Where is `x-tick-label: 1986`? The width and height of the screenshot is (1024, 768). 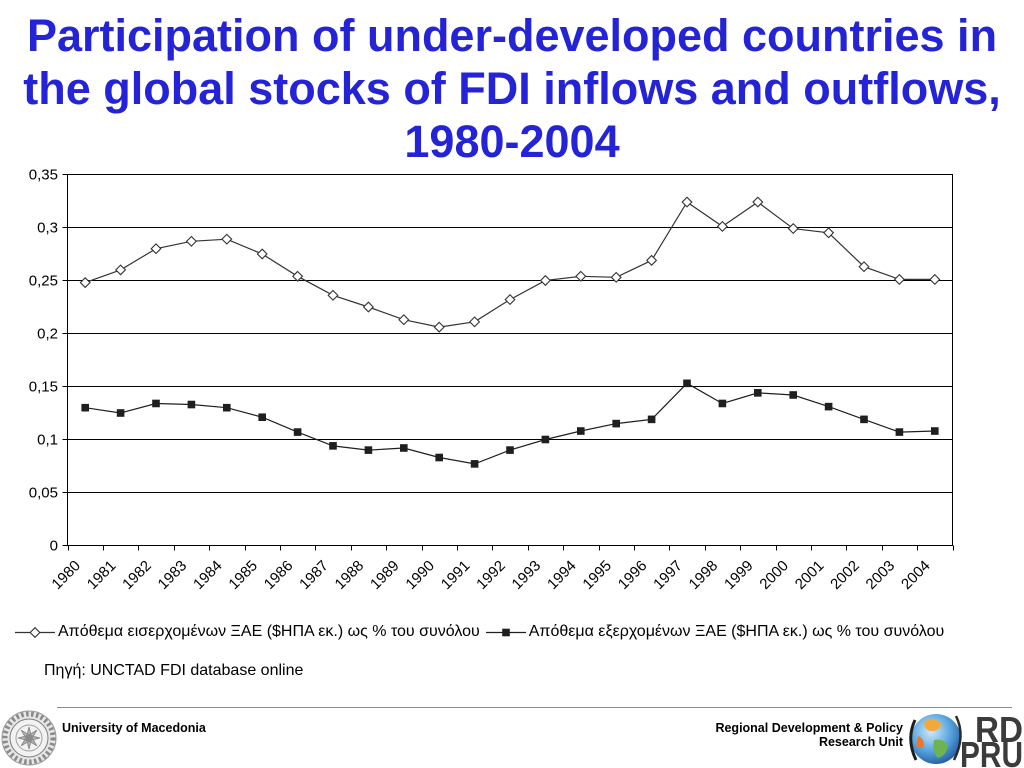
x-tick-label: 1986 is located at coordinates (279, 575).